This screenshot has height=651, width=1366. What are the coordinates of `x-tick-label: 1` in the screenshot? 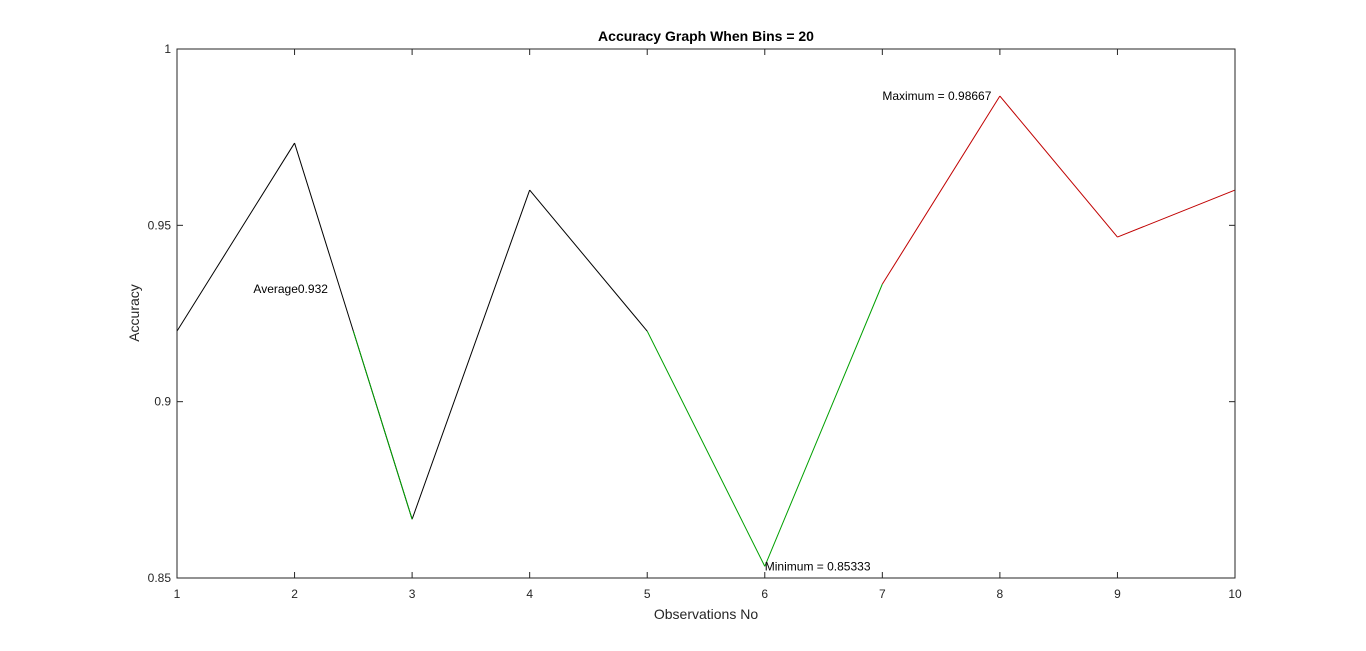 It's located at (177, 594).